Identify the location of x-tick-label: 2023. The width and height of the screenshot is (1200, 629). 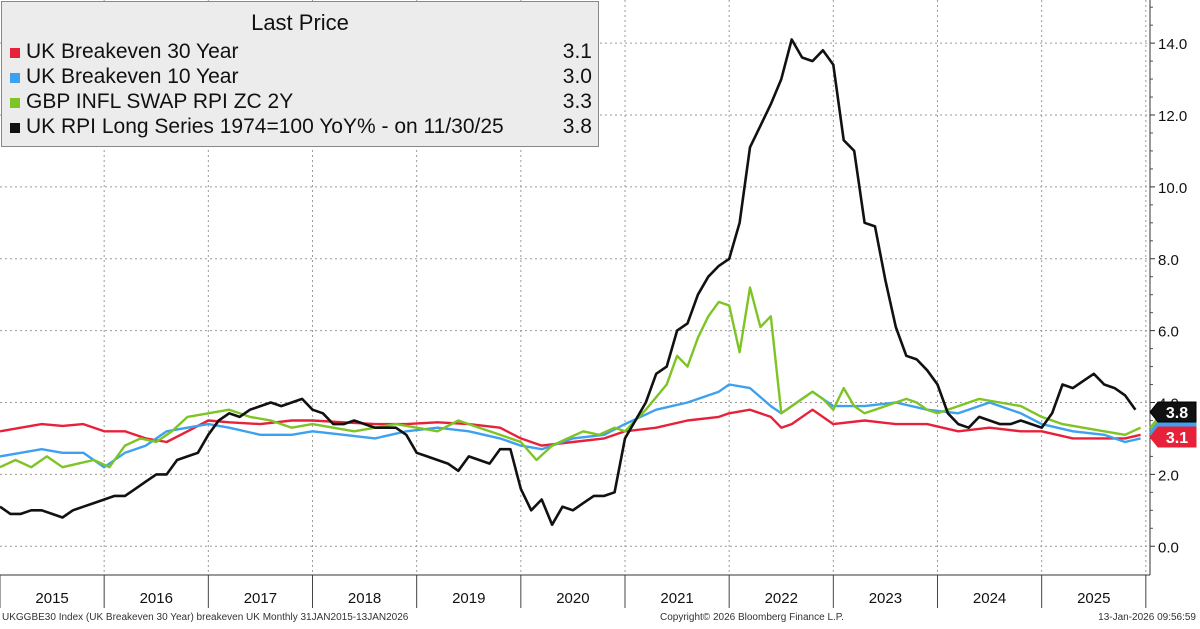
(885, 598).